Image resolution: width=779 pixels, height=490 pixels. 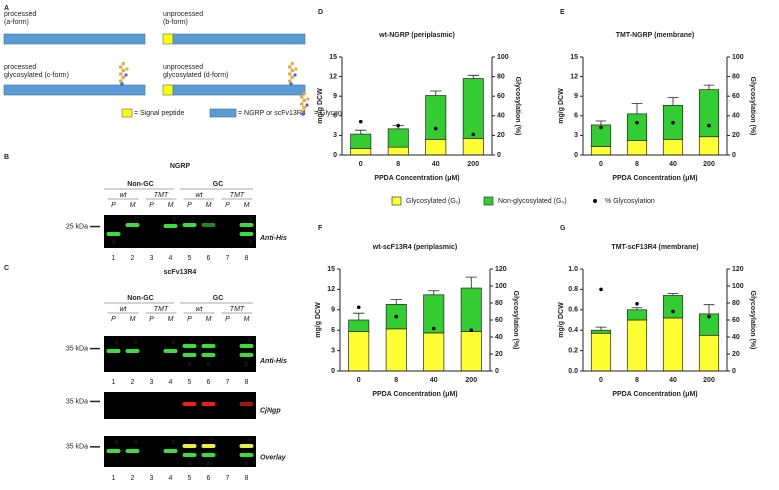 I want to click on legend-text: = Glycan, so click(x=328, y=113).